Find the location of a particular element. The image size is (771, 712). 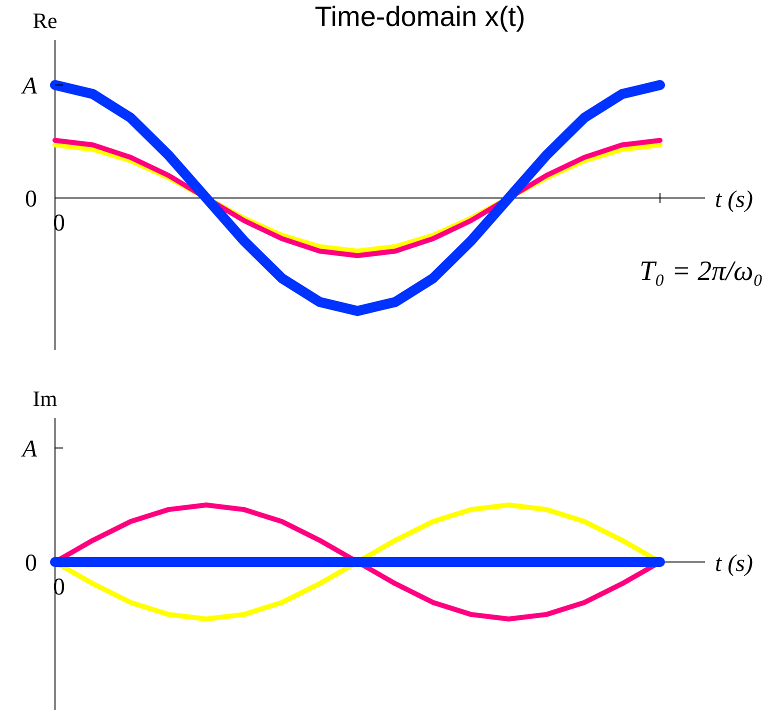

y-axis-title: Re is located at coordinates (45, 20).